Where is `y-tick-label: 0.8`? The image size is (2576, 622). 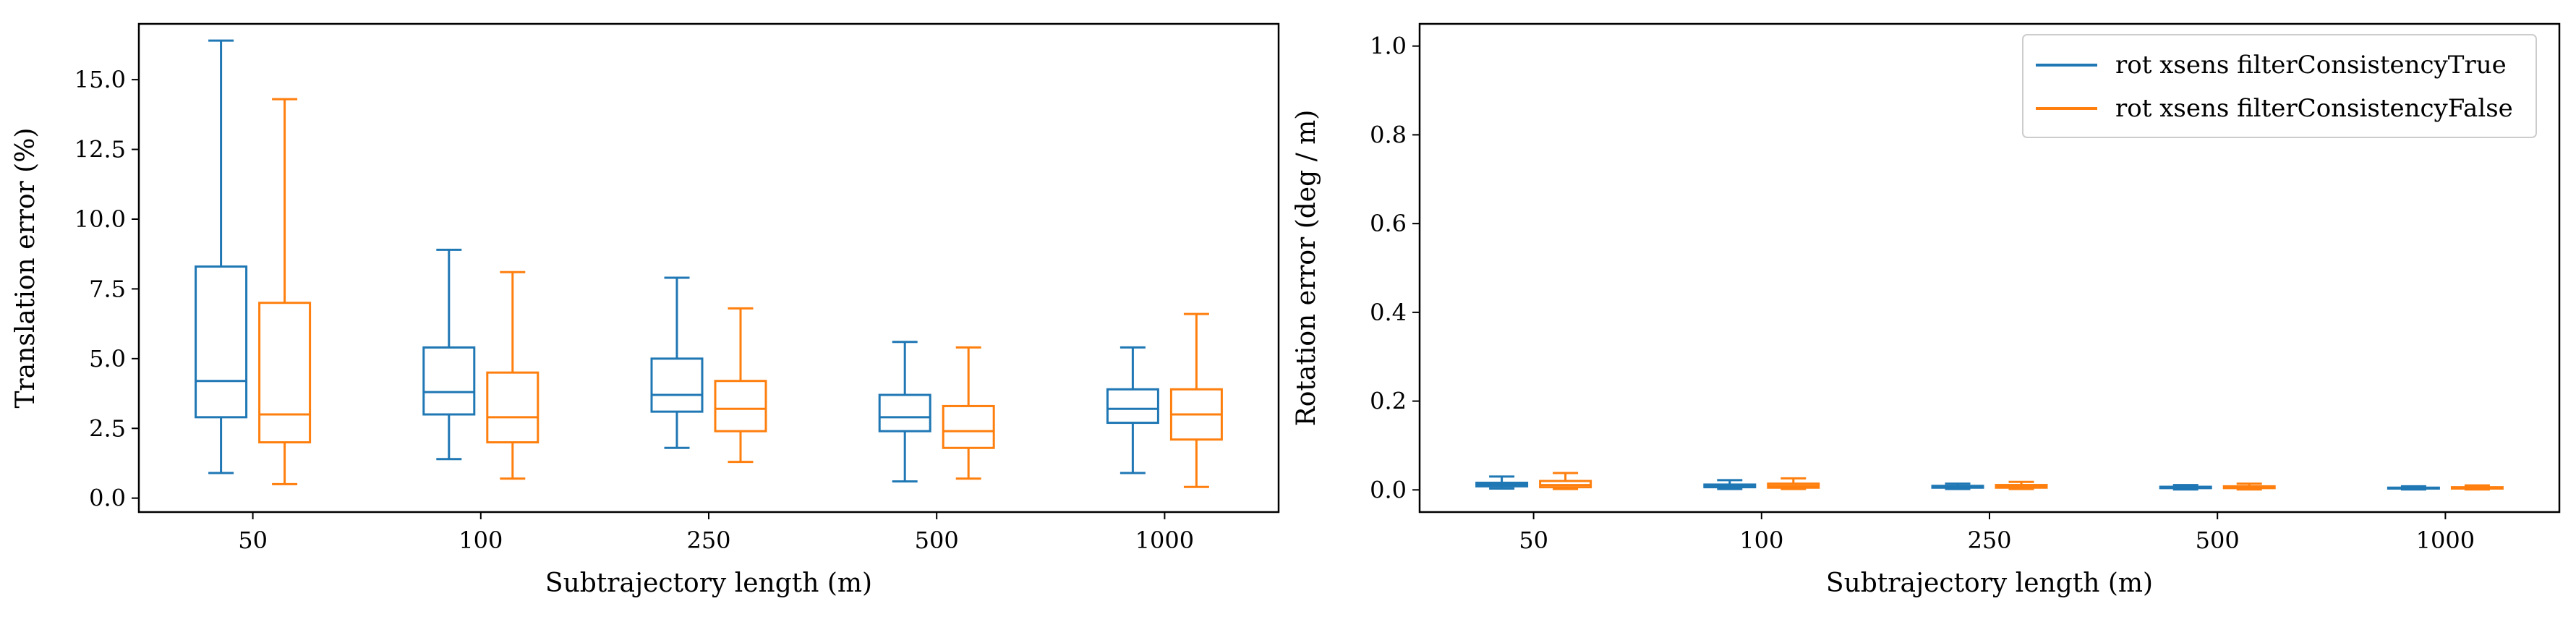 y-tick-label: 0.8 is located at coordinates (1388, 134).